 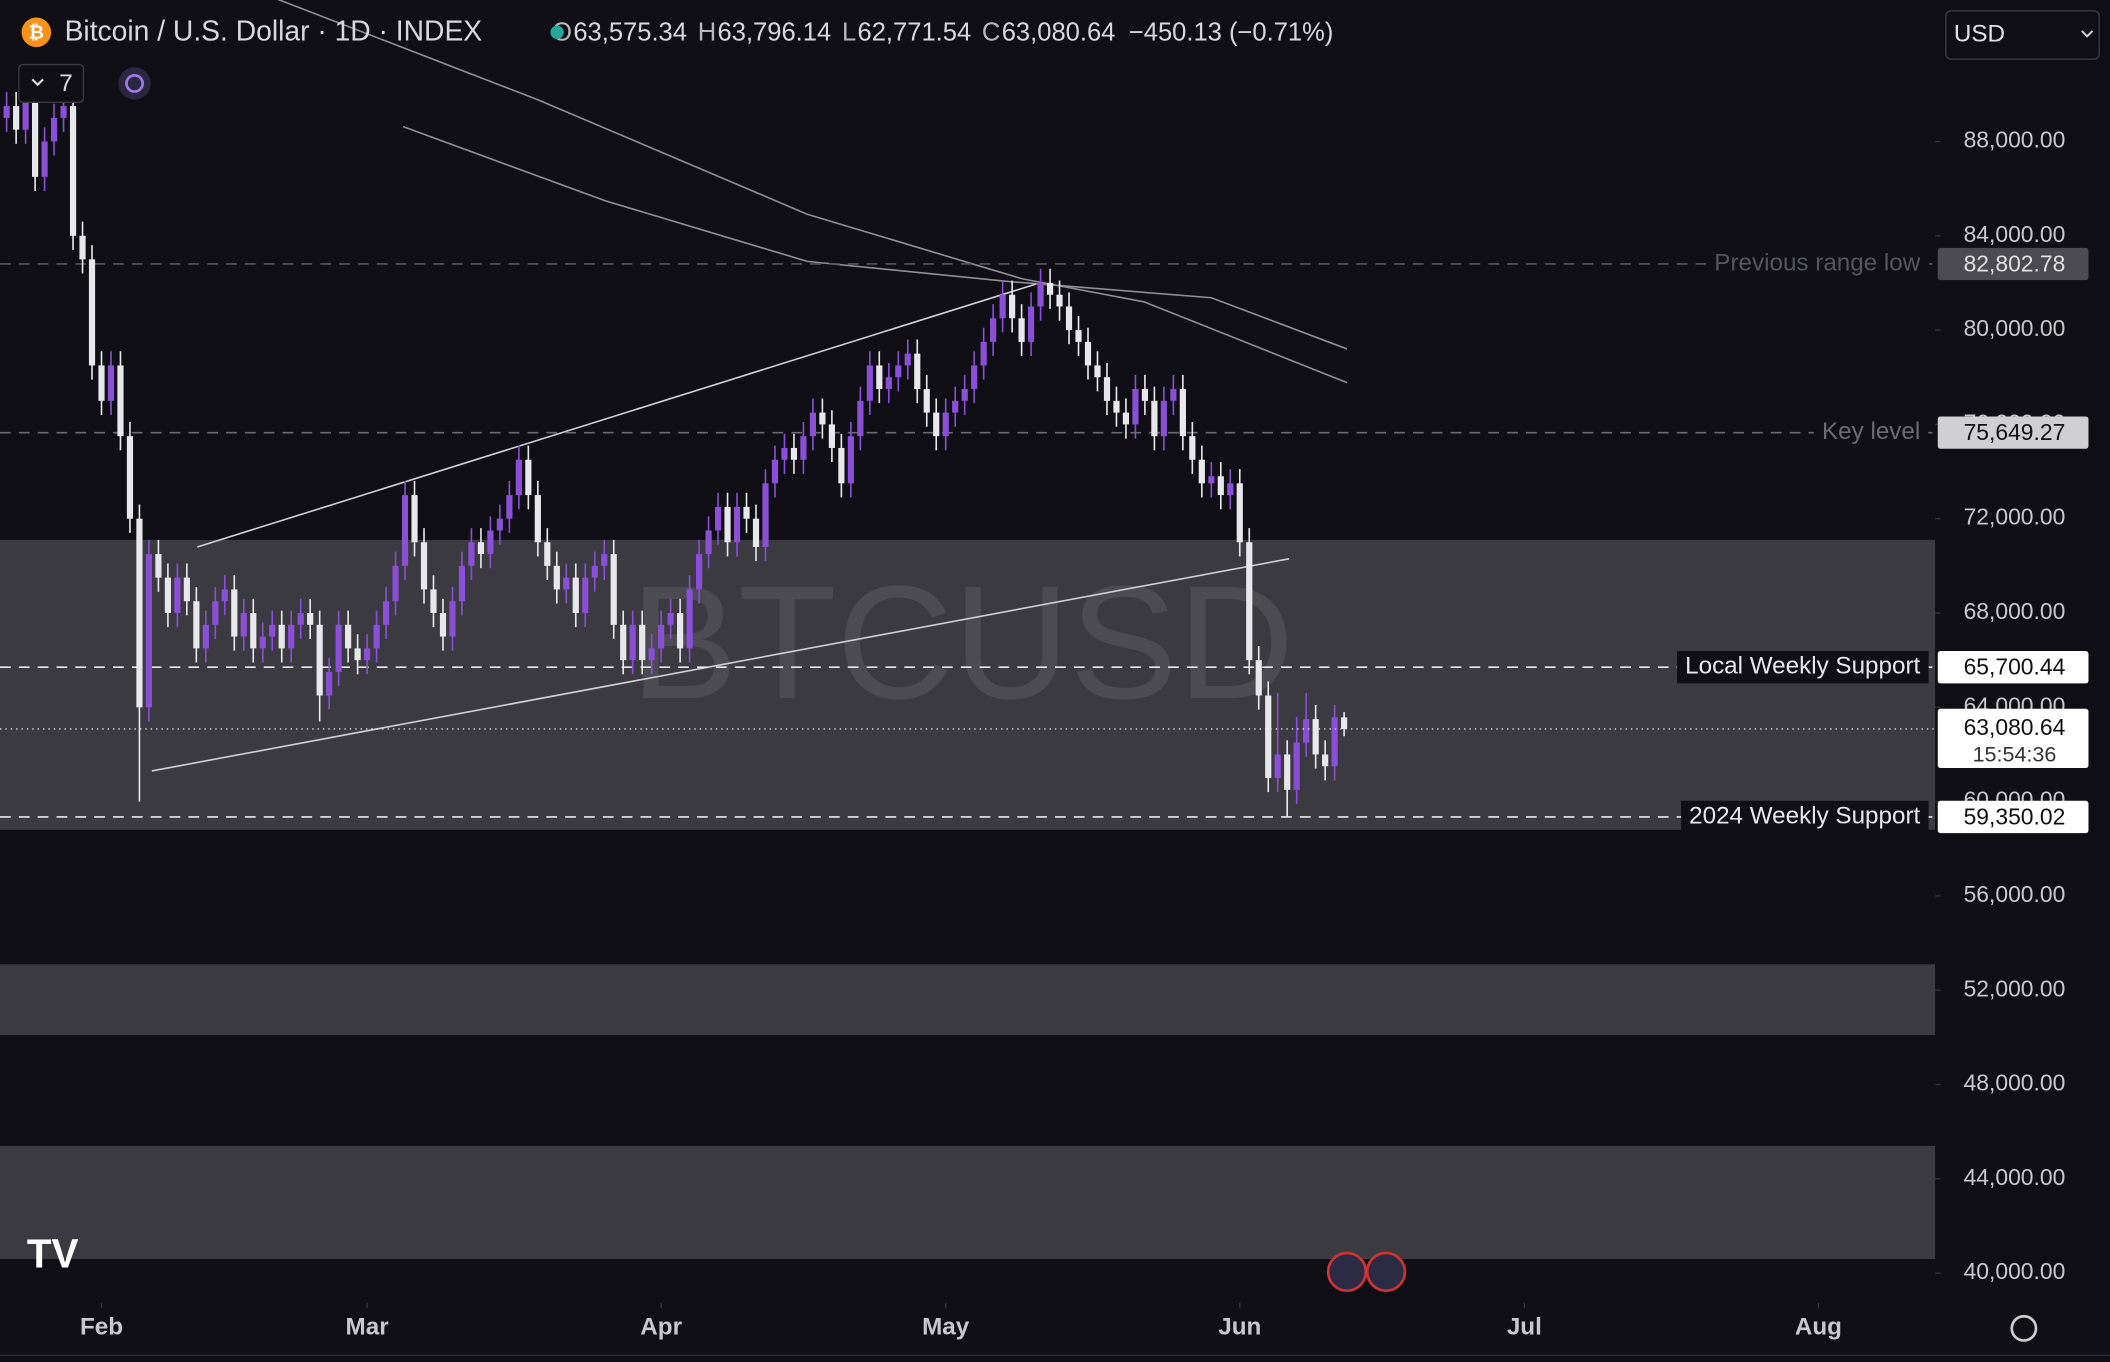 I want to click on x-tick-label: Jul, so click(x=1524, y=1327).